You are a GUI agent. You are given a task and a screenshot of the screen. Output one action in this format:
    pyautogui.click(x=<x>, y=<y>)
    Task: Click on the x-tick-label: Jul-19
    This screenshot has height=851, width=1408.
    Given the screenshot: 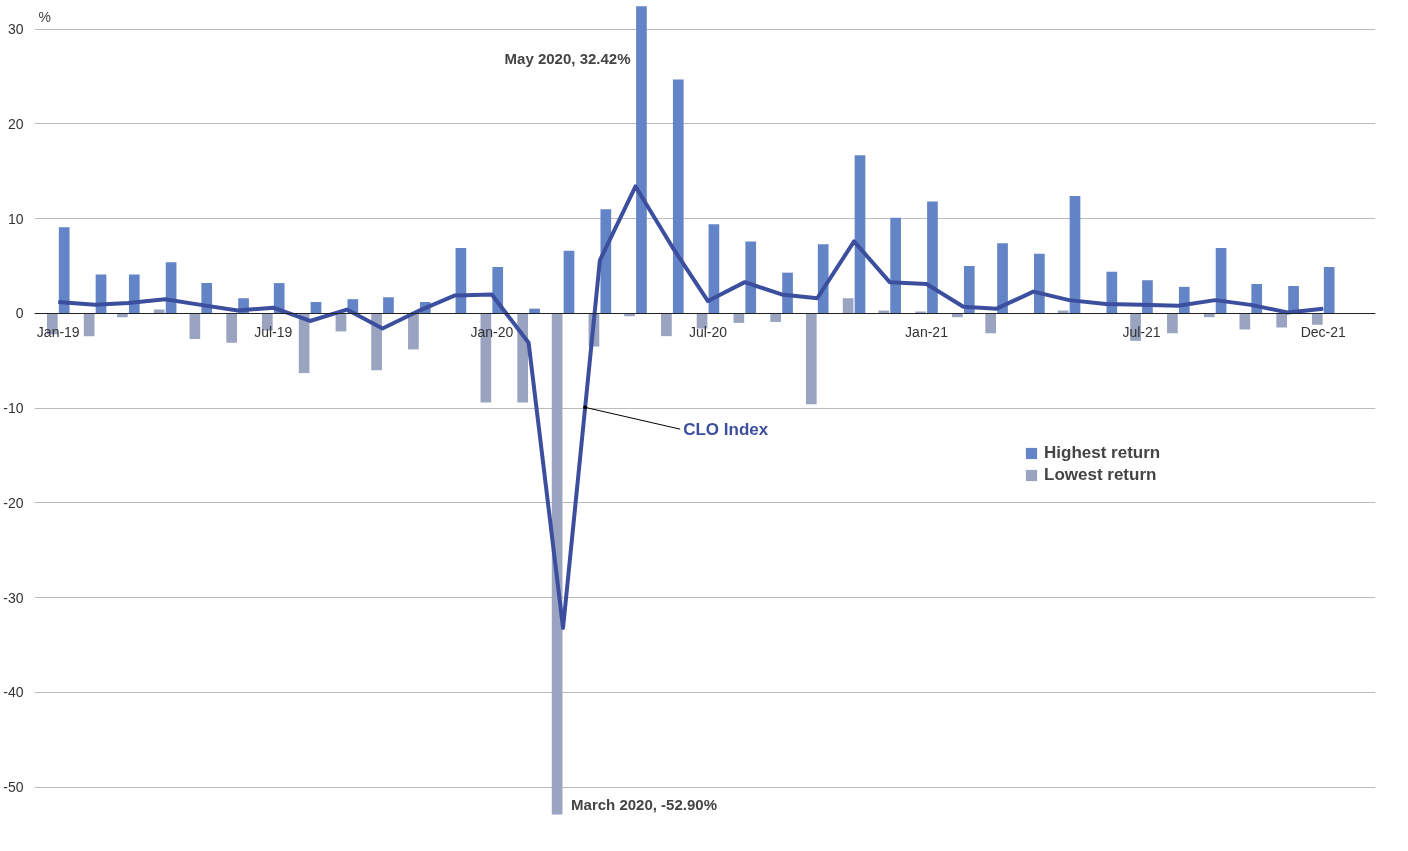 What is the action you would take?
    pyautogui.click(x=273, y=332)
    